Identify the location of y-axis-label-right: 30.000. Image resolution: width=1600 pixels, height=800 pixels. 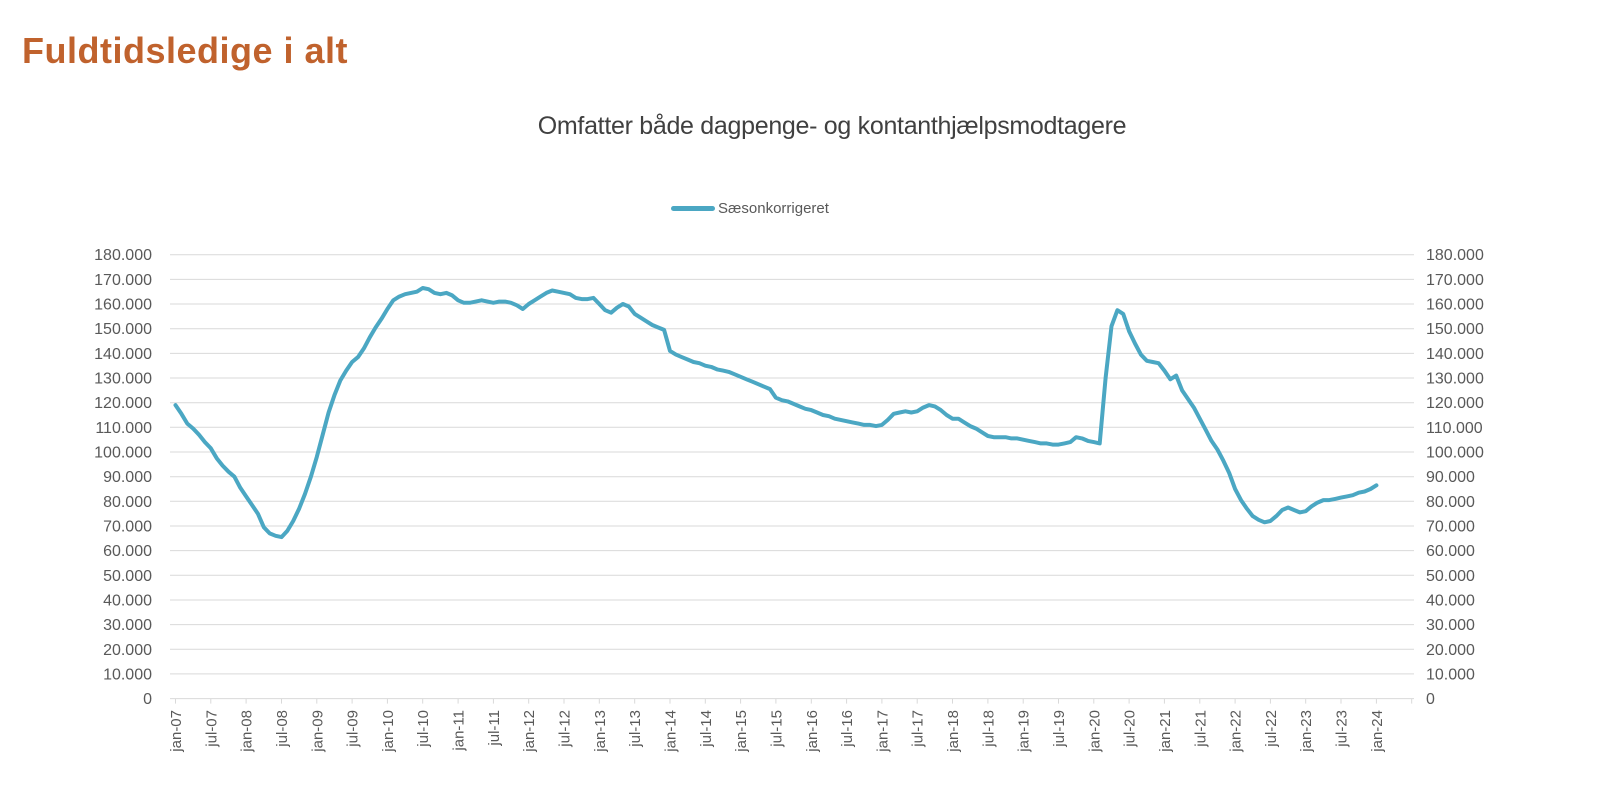
(1450, 625).